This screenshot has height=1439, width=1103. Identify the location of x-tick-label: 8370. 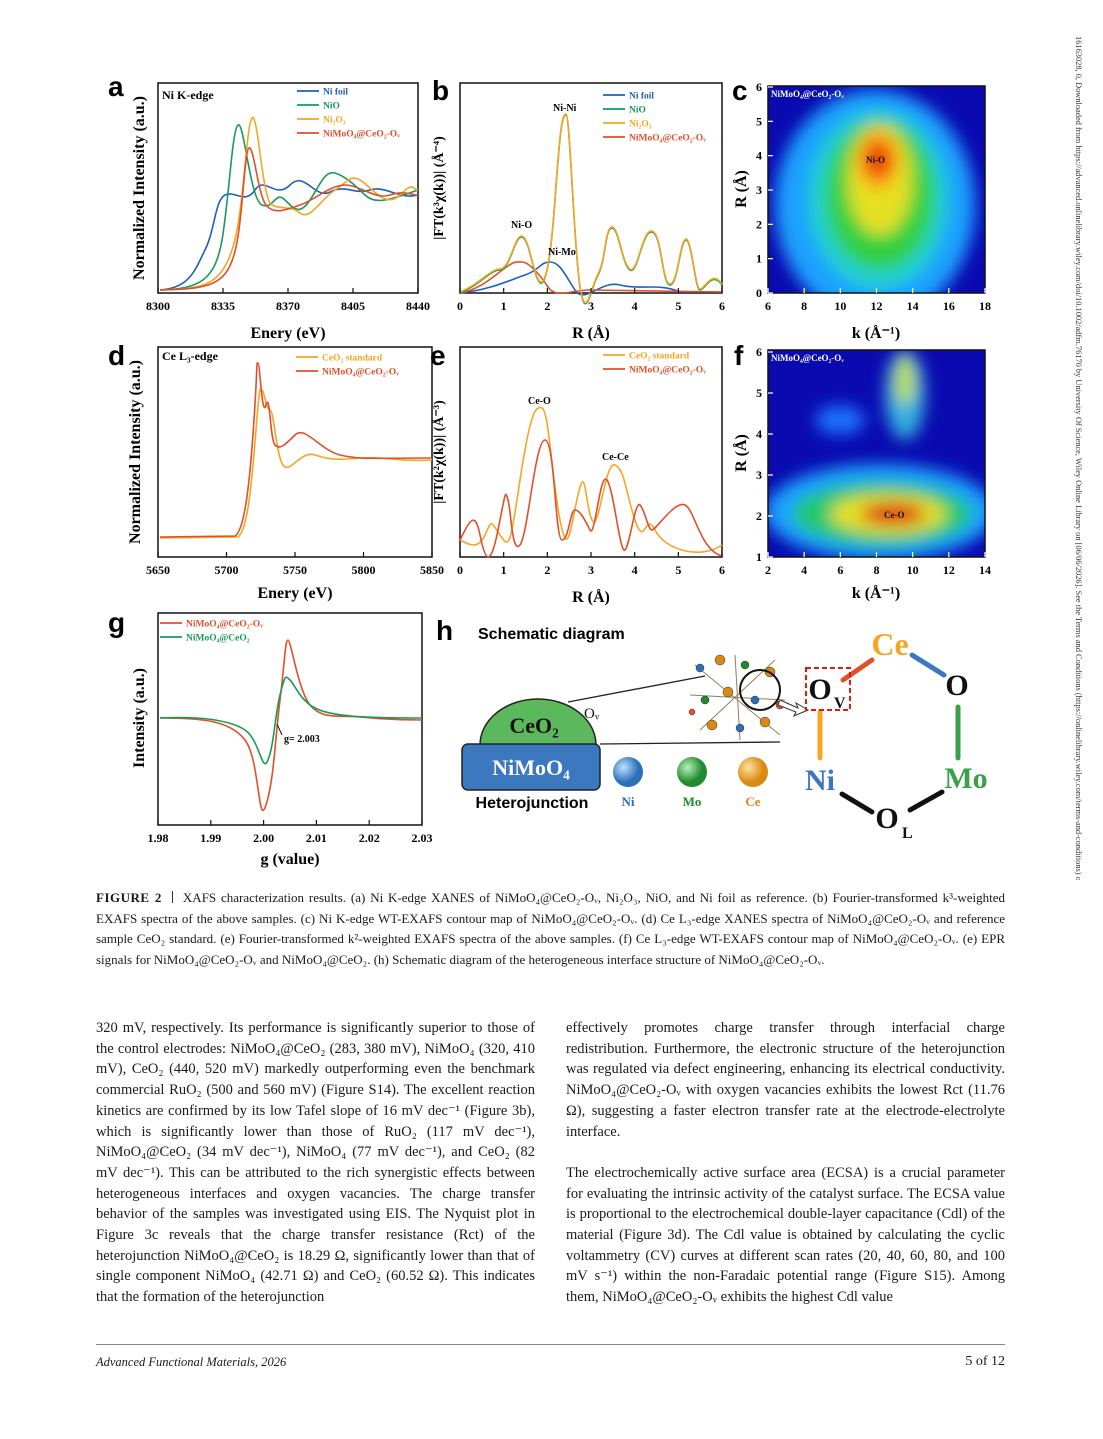
(288, 306).